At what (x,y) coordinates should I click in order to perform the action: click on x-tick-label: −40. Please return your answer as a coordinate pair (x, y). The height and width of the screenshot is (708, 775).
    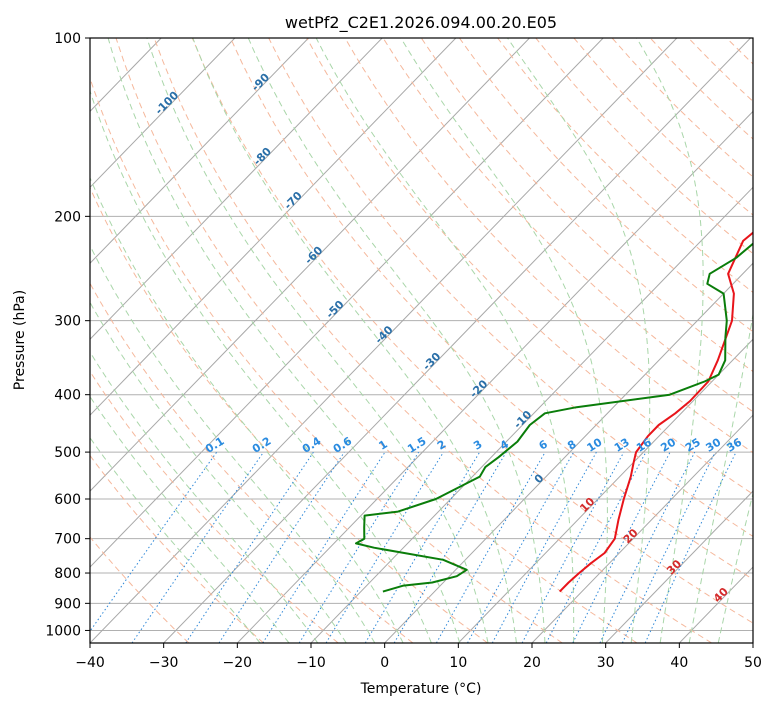
    Looking at the image, I should click on (90, 663).